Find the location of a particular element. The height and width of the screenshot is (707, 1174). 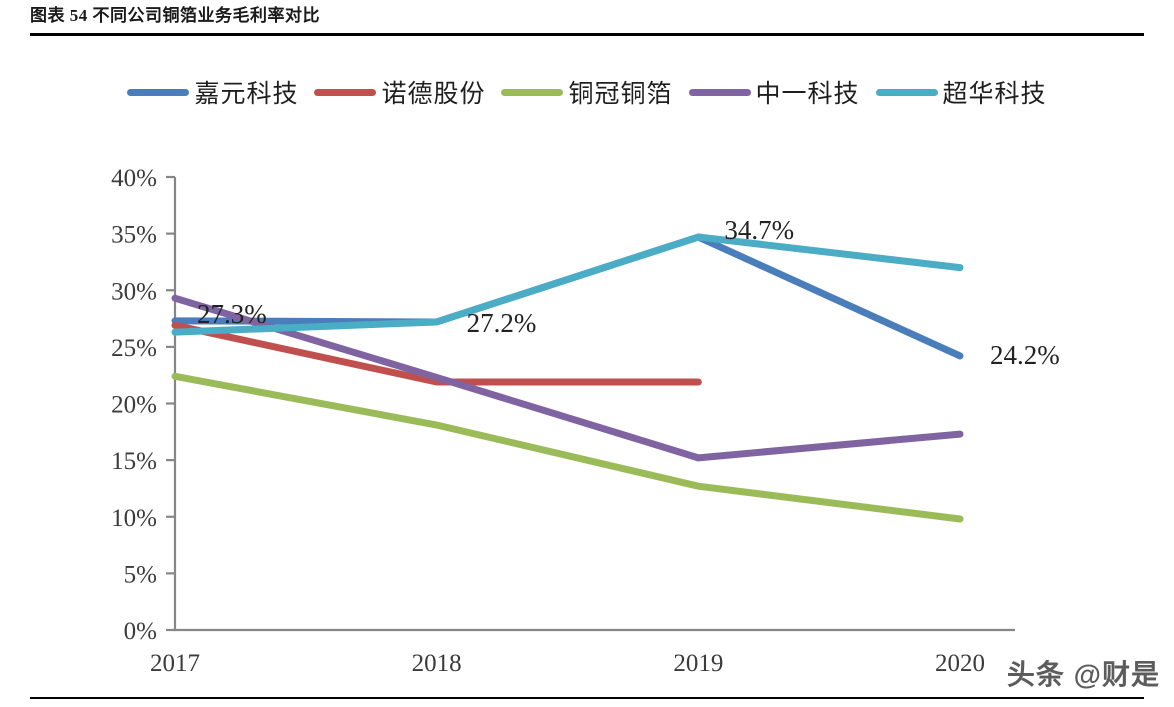

legend-item: 超华科技 is located at coordinates (961, 92).